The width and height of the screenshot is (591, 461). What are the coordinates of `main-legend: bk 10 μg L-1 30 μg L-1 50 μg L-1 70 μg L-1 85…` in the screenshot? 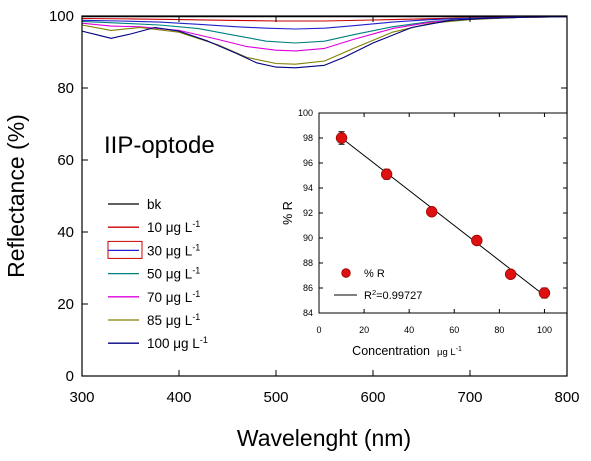 It's located at (157, 274).